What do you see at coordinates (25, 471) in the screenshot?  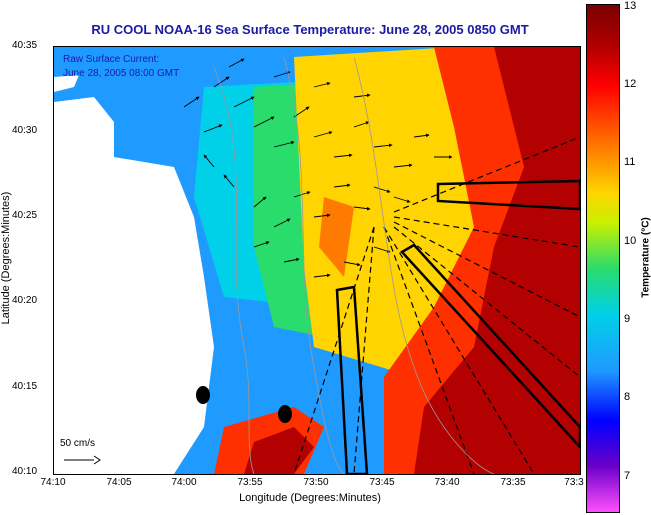 I see `y-tick-label: 40:10` at bounding box center [25, 471].